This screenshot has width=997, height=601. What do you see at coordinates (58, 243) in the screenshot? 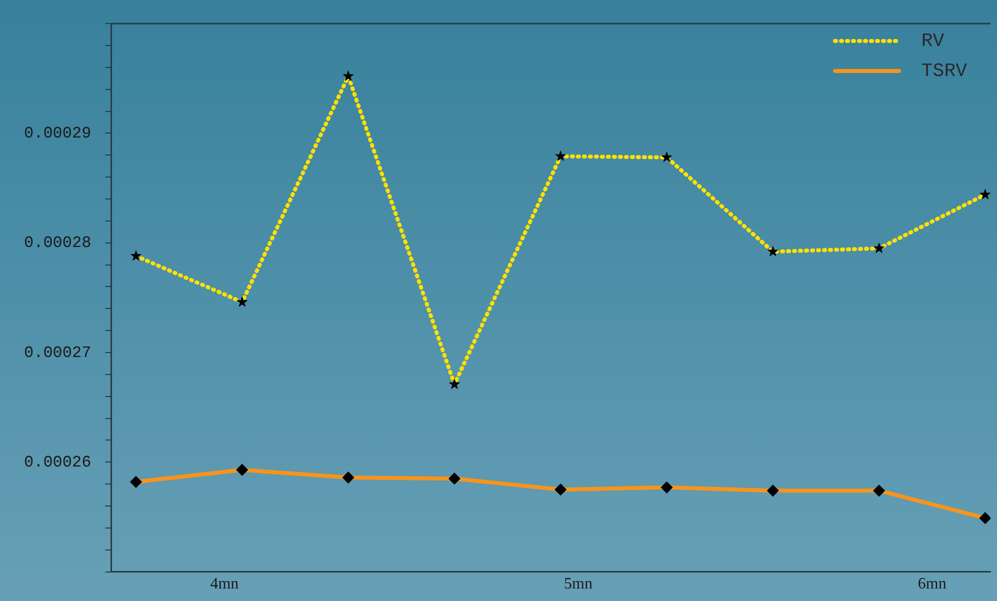
I see `y-tick-label: 0.00028` at bounding box center [58, 243].